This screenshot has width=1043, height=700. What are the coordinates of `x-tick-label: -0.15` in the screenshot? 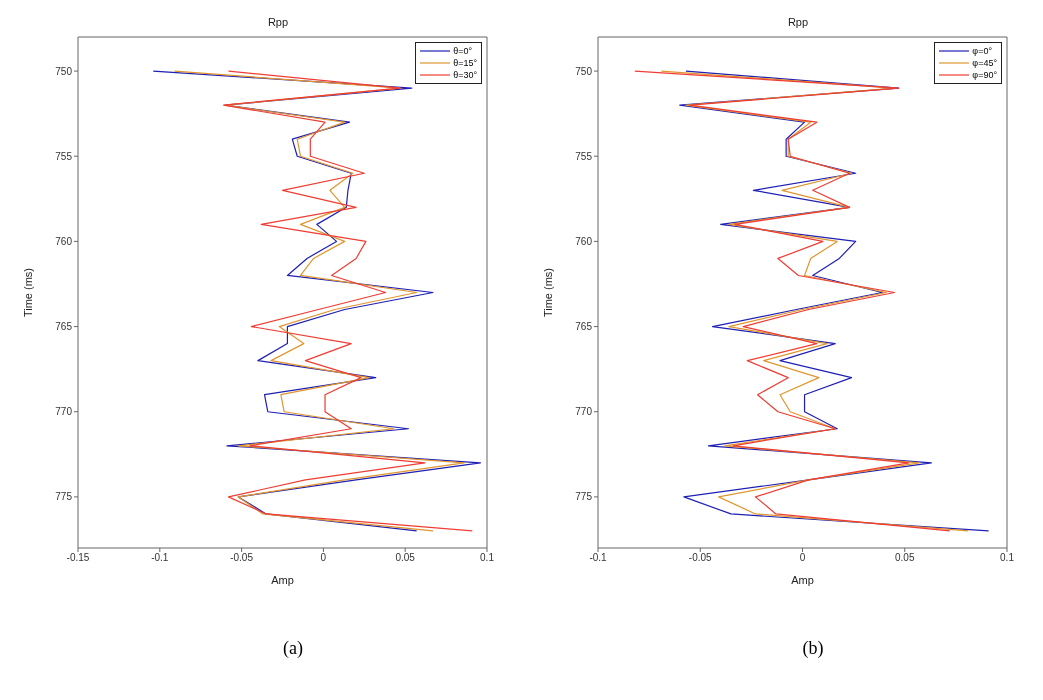 It's located at (78, 558).